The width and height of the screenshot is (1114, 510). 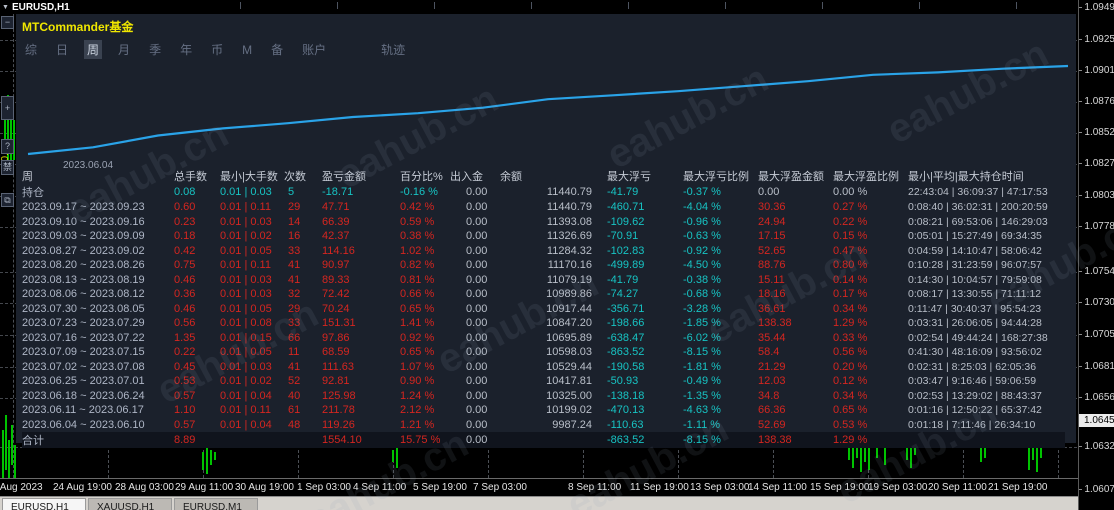 What do you see at coordinates (417, 352) in the screenshot?
I see `cell-pct: 0.65 %` at bounding box center [417, 352].